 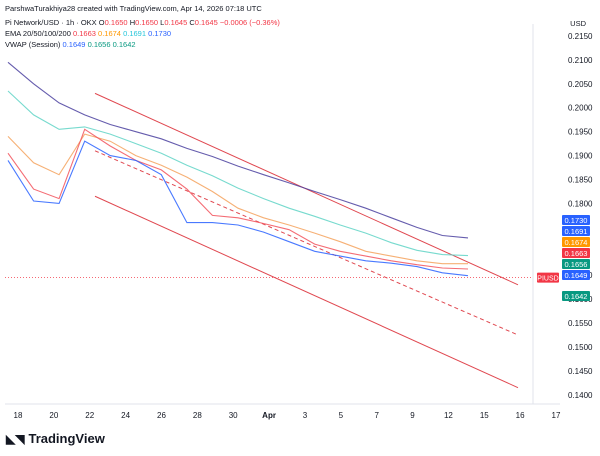 I want to click on y-tick-label-13: 0.1400, so click(x=580, y=395).